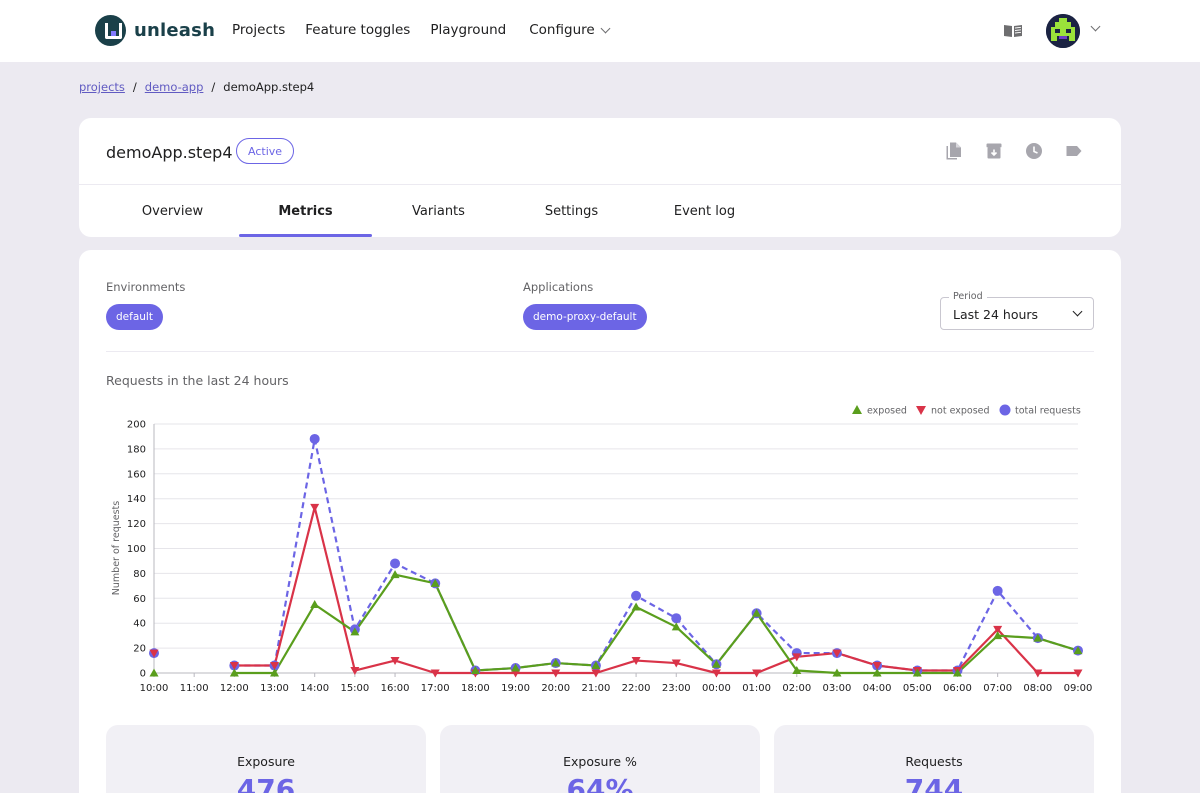  I want to click on x-tick-label: 16:00, so click(395, 688).